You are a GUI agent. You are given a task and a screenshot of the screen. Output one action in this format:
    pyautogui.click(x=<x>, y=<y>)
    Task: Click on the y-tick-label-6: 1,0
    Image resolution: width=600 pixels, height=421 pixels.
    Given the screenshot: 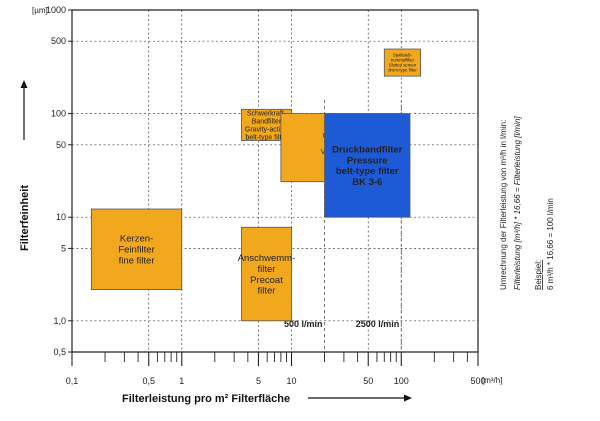 What is the action you would take?
    pyautogui.click(x=59, y=321)
    